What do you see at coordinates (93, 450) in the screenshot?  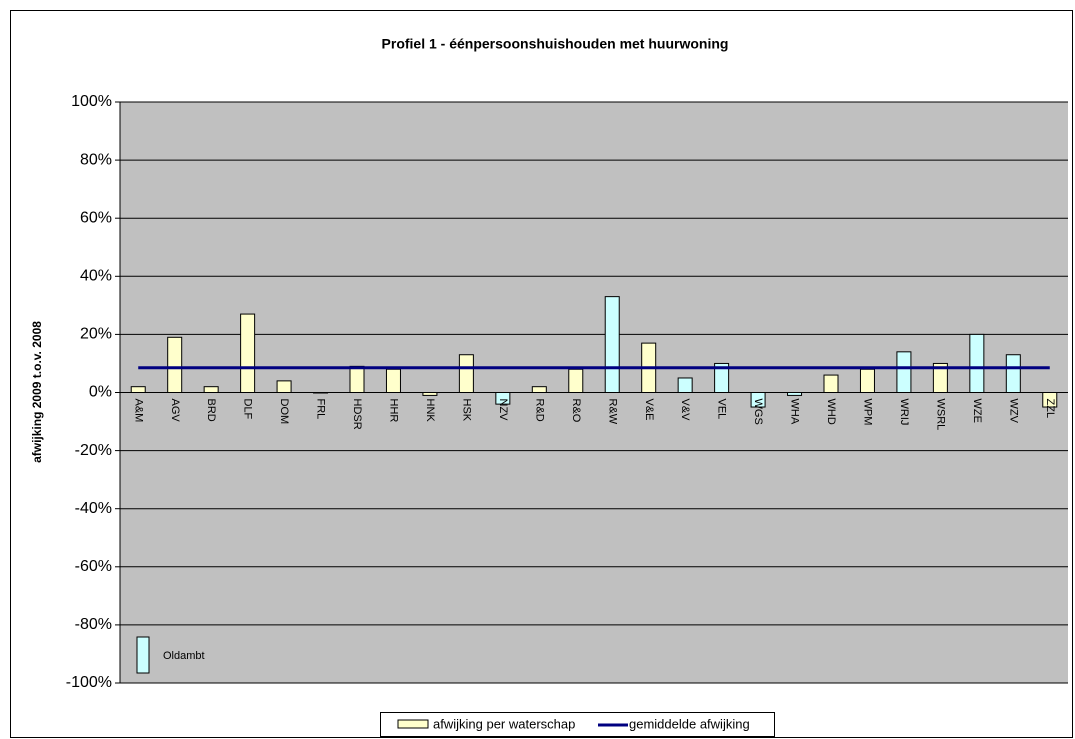 I see `y-tick-label: -20%` at bounding box center [93, 450].